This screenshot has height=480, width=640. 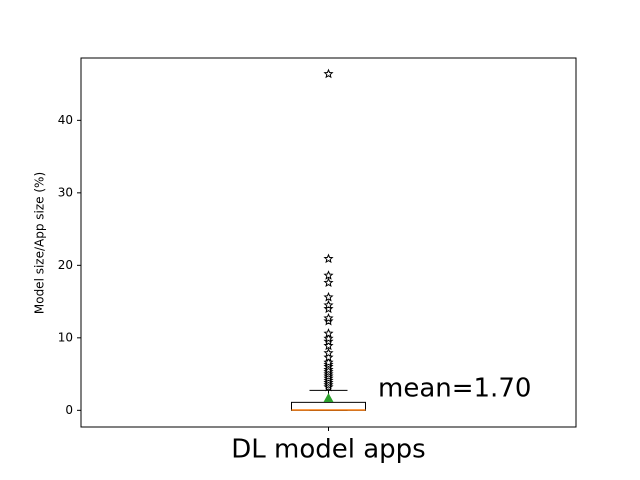 I want to click on y-axis-label: Model size/App size (%), so click(x=40, y=243).